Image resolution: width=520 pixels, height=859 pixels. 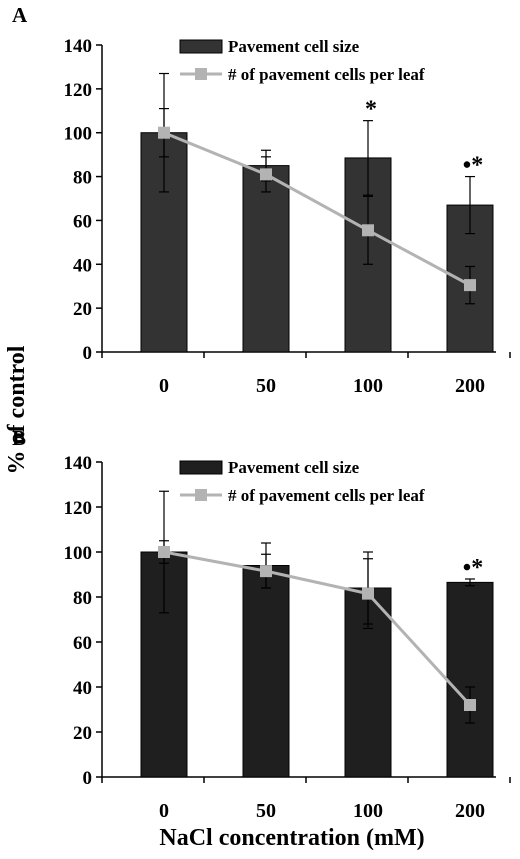 I want to click on y-axis-title: % of control, so click(x=17, y=409).